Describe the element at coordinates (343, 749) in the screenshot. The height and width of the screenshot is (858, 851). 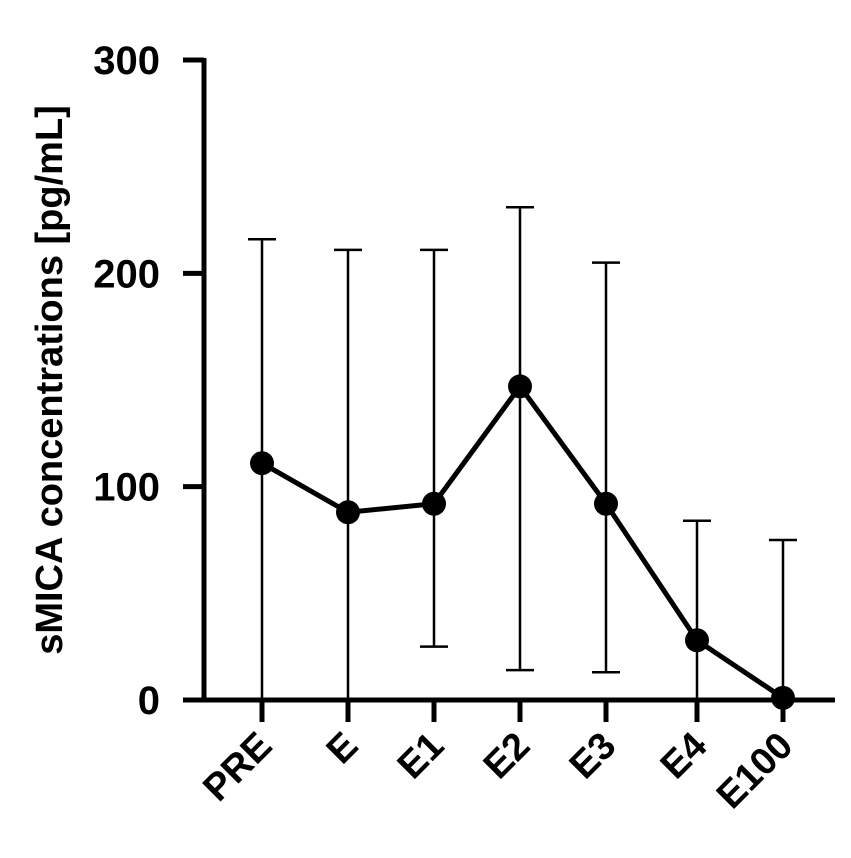
I see `x-tick-label: E` at that location.